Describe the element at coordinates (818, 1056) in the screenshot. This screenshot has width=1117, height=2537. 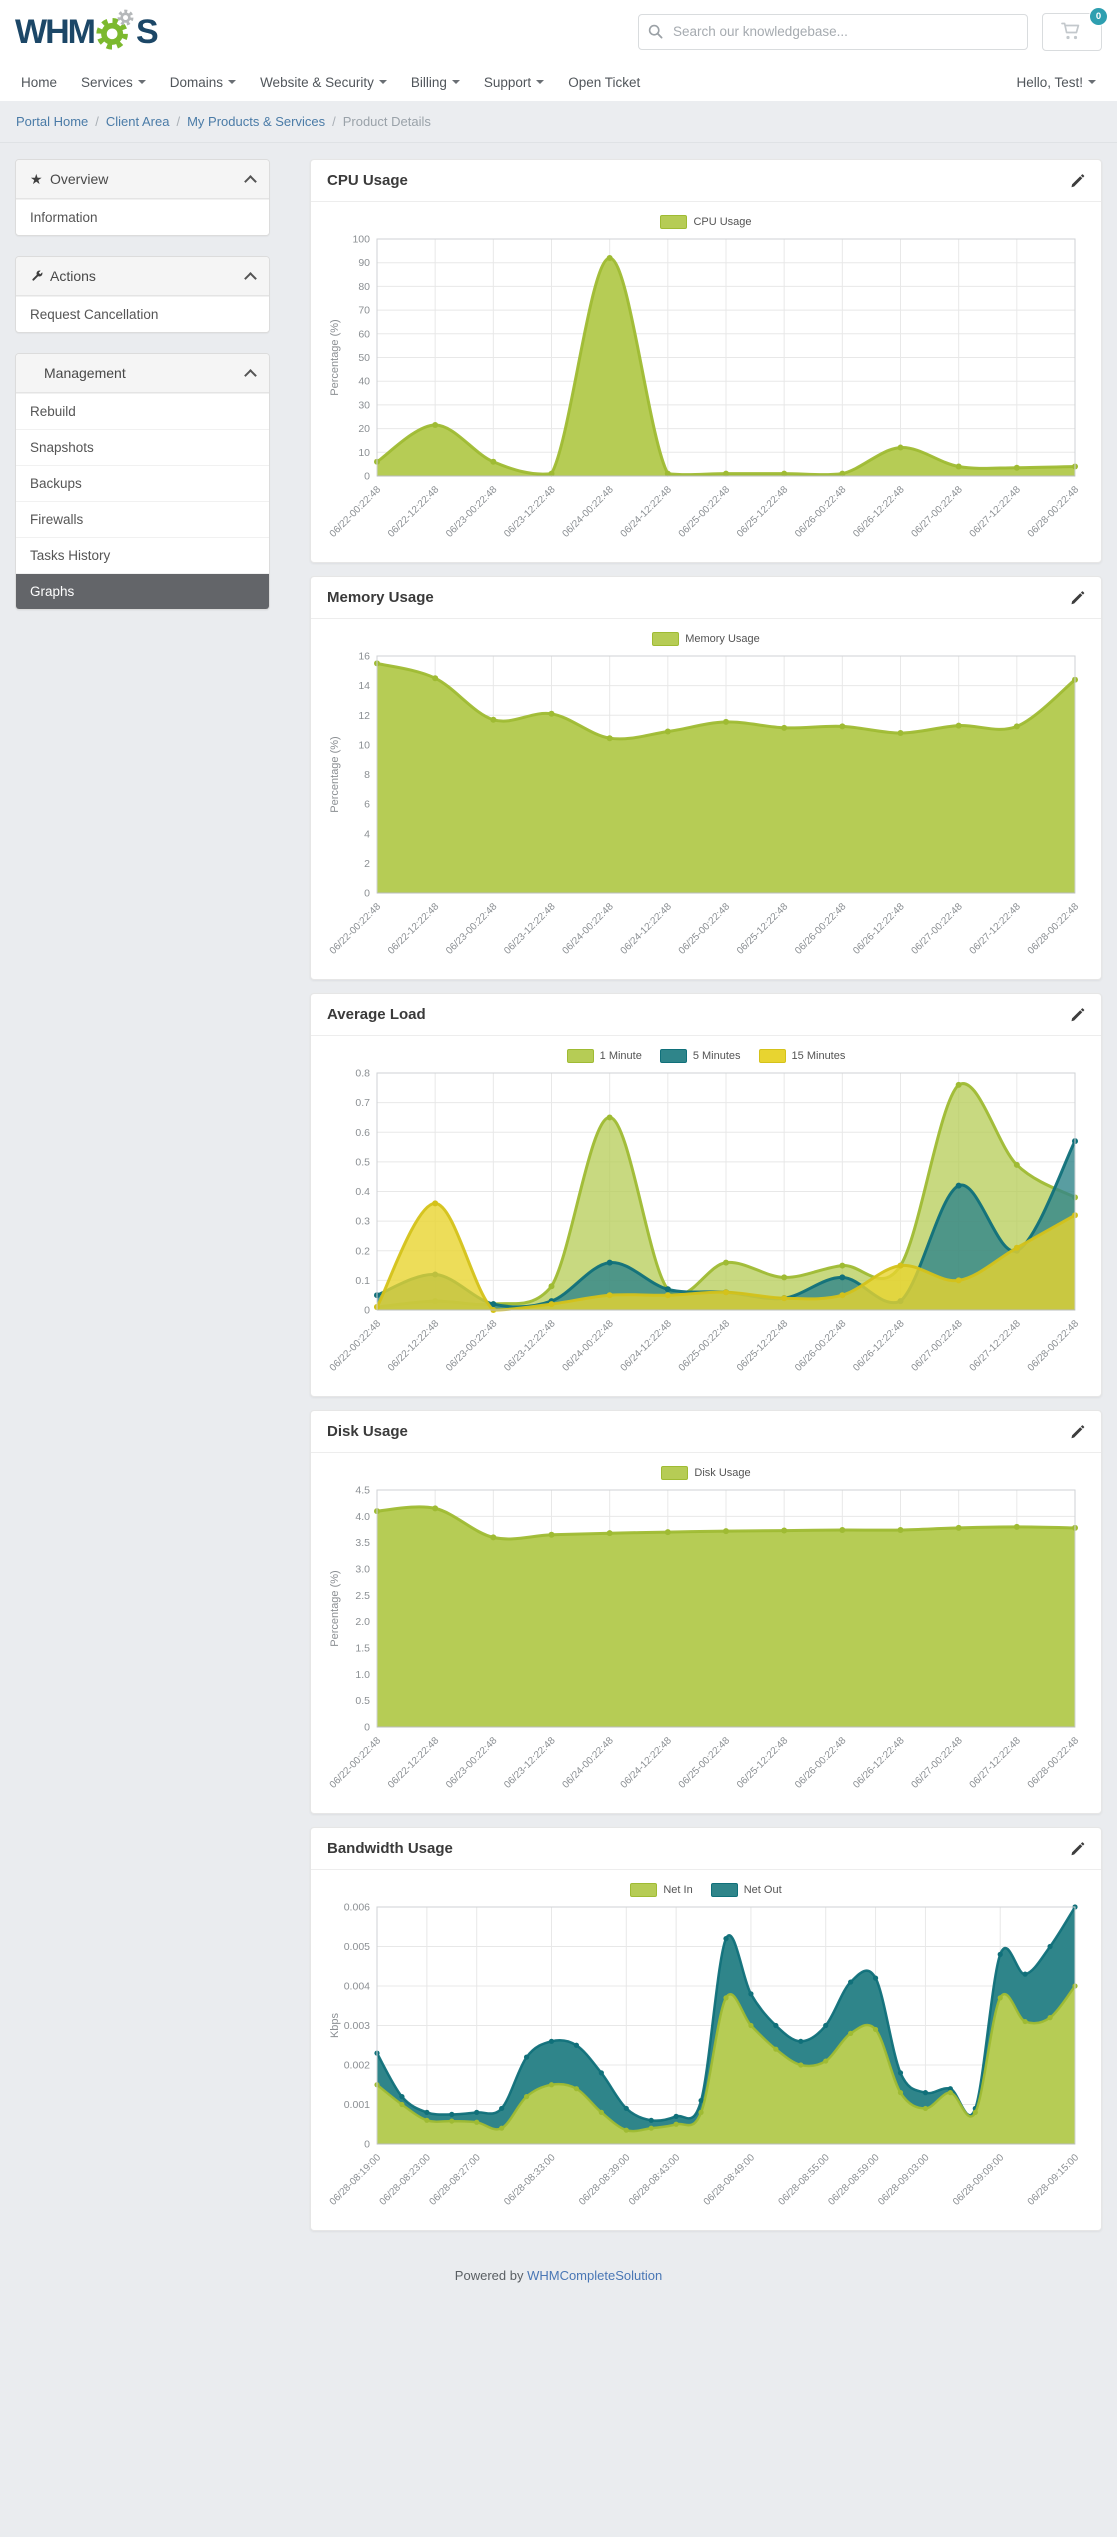
I see `legend-label: 15 Minutes` at that location.